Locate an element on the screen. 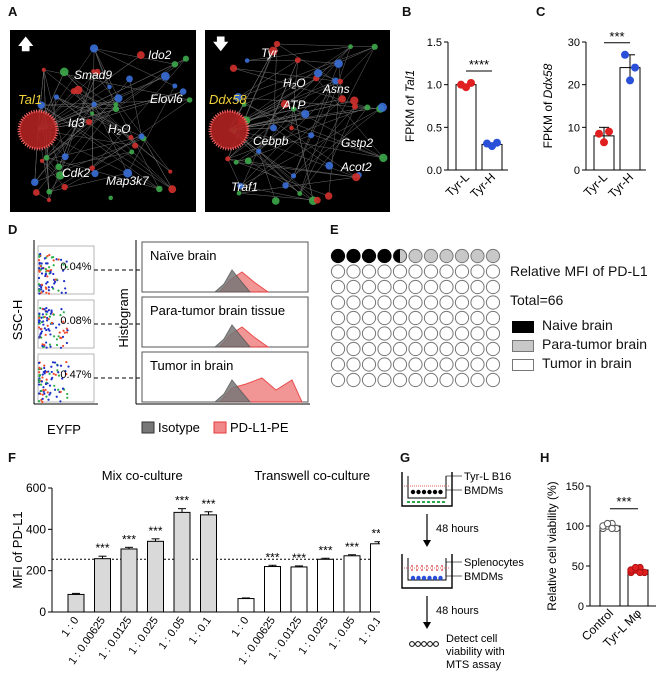 The height and width of the screenshot is (684, 669). y-tick-label: 30 is located at coordinates (574, 43).